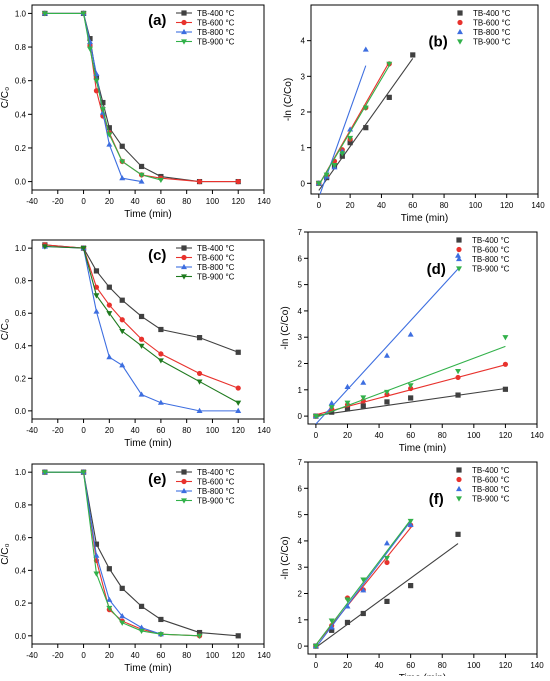 This screenshot has height=681, width=550. I want to click on legend-entry: TB-800 °C, so click(483, 259).